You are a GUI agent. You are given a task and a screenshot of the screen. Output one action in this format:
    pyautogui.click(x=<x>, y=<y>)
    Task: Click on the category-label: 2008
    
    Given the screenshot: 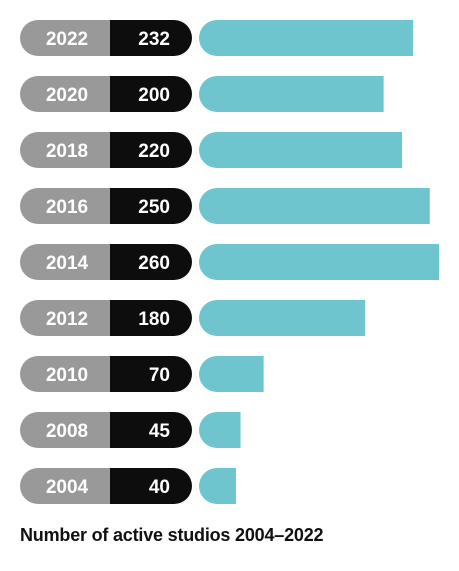 What is the action you would take?
    pyautogui.click(x=67, y=431)
    